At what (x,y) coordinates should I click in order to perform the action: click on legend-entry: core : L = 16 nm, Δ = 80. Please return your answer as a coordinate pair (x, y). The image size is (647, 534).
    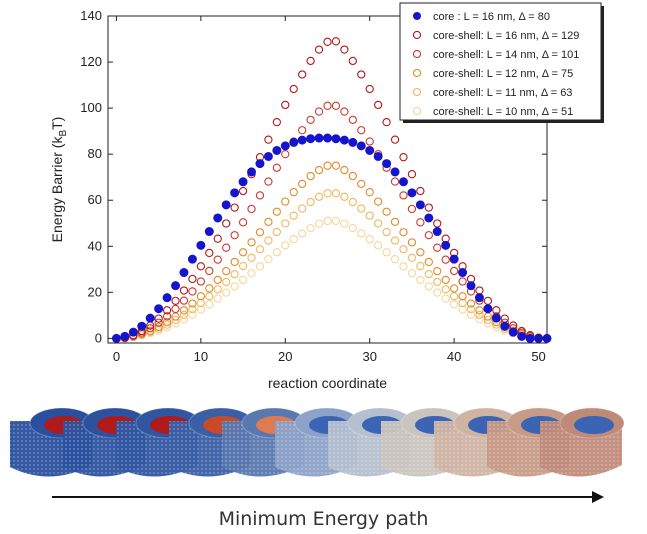
    Looking at the image, I should click on (491, 17).